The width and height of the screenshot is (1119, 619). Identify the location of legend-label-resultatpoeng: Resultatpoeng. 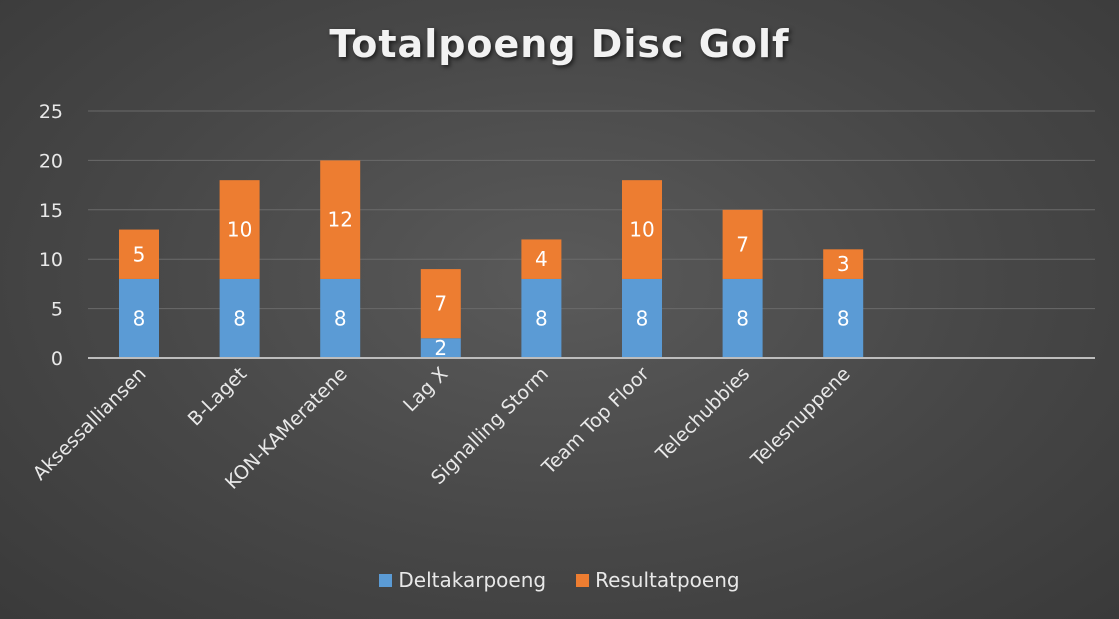
(667, 580).